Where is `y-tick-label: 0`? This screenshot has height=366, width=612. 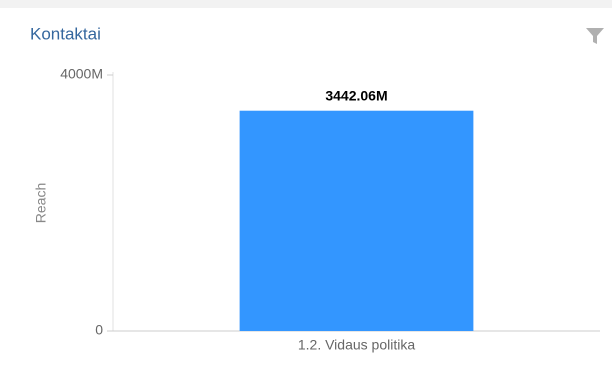 y-tick-label: 0 is located at coordinates (99, 330).